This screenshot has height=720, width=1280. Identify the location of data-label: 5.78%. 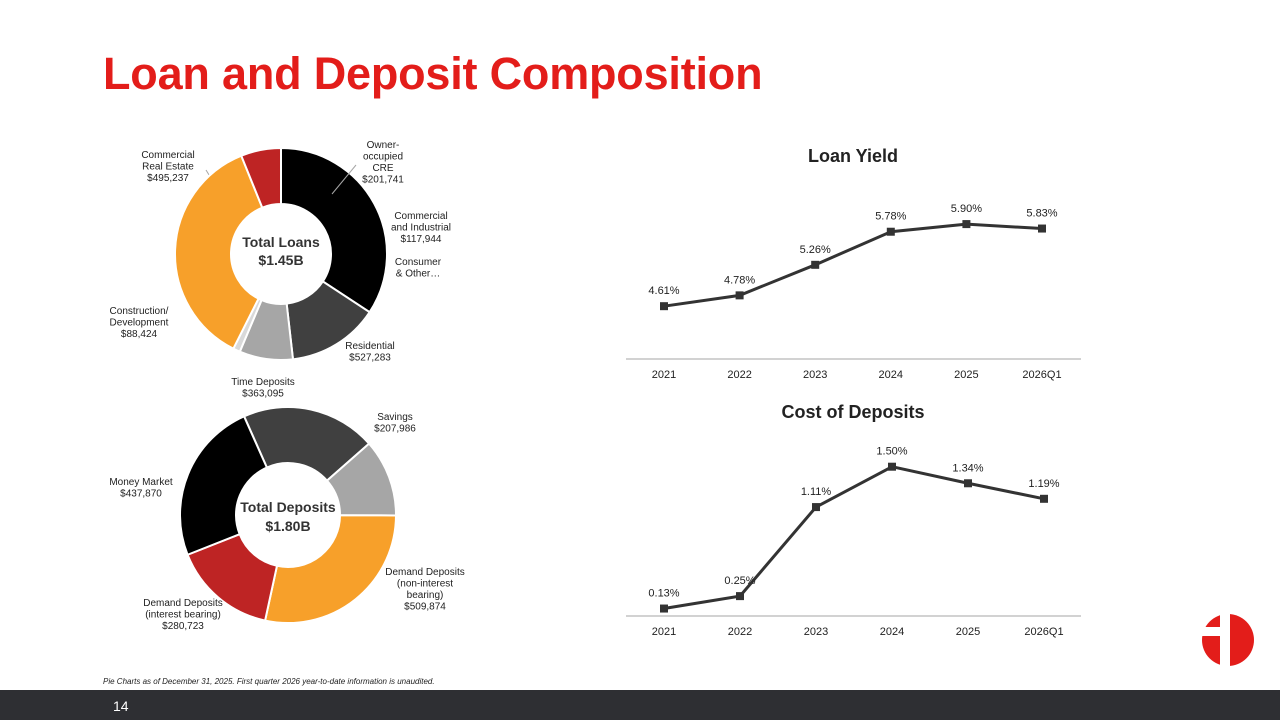
(890, 217).